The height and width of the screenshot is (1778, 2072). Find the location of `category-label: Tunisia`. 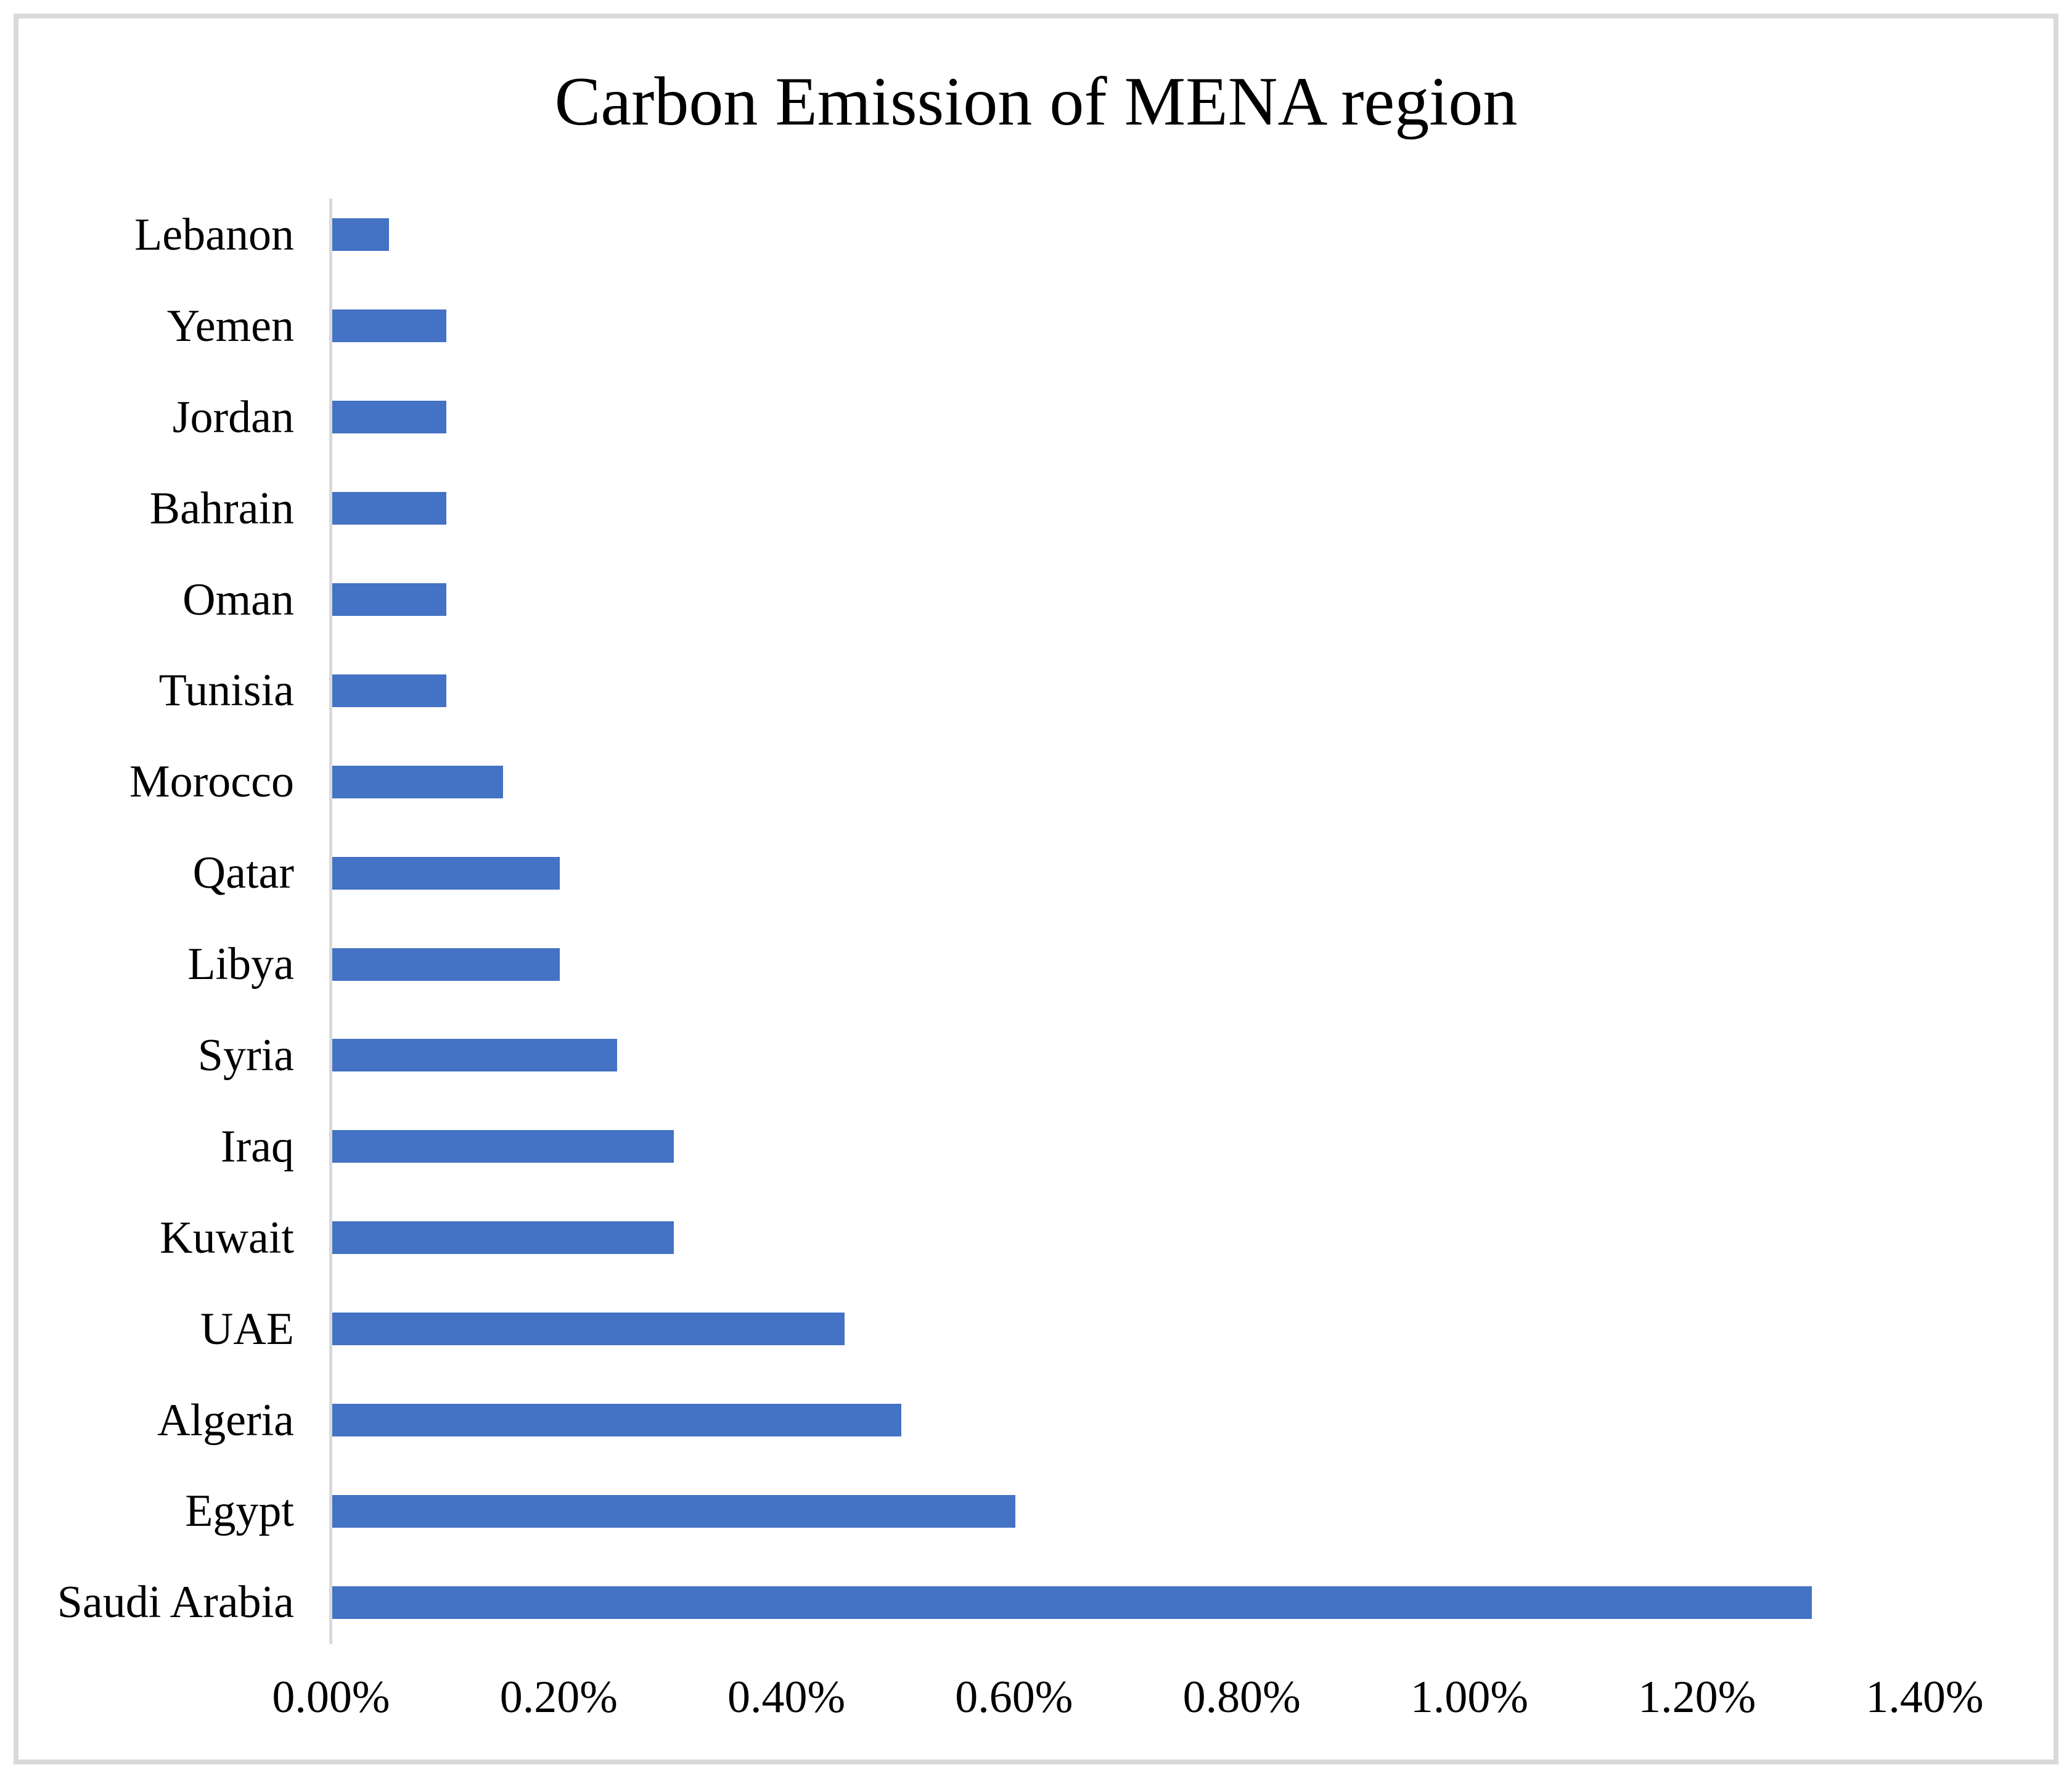

category-label: Tunisia is located at coordinates (226, 690).